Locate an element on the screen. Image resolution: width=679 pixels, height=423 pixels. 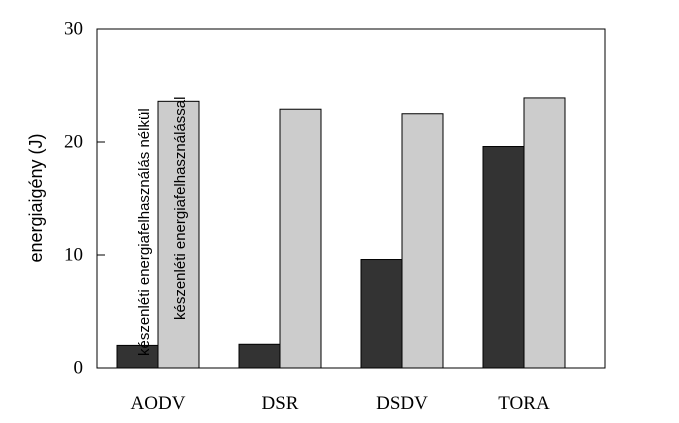
series-label-2: készenléti energiafelhasználással is located at coordinates (180, 208).